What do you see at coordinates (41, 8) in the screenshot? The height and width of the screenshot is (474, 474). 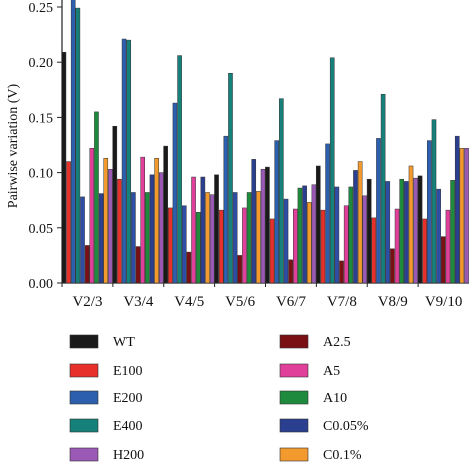 I see `y-tick-label: 0.25` at bounding box center [41, 8].